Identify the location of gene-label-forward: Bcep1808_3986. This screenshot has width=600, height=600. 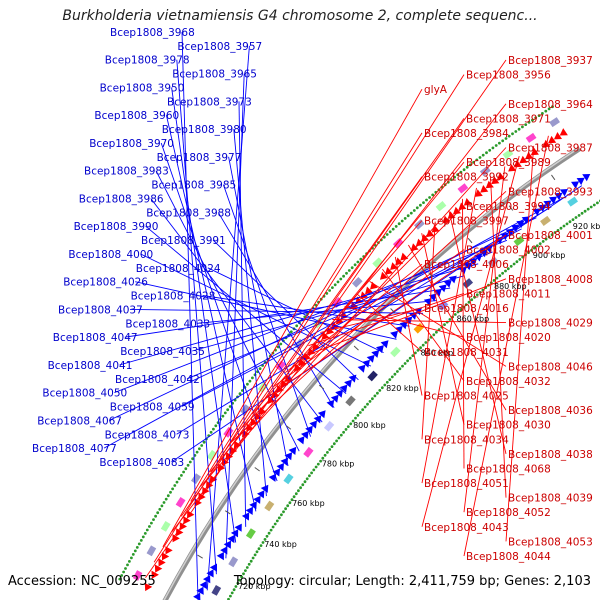
(121, 200).